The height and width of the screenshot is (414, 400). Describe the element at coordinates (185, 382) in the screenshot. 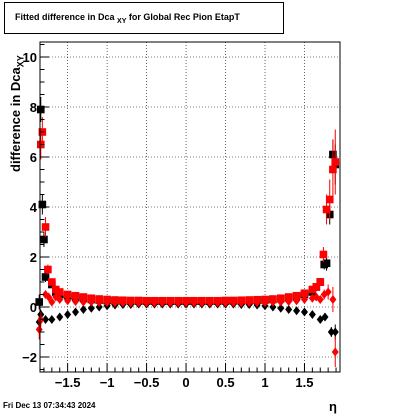

I see `x-tick-label: 0` at that location.